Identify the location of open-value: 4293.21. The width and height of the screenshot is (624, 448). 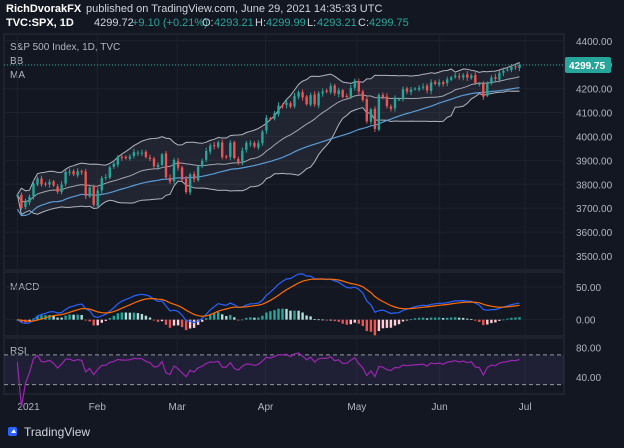
(234, 23).